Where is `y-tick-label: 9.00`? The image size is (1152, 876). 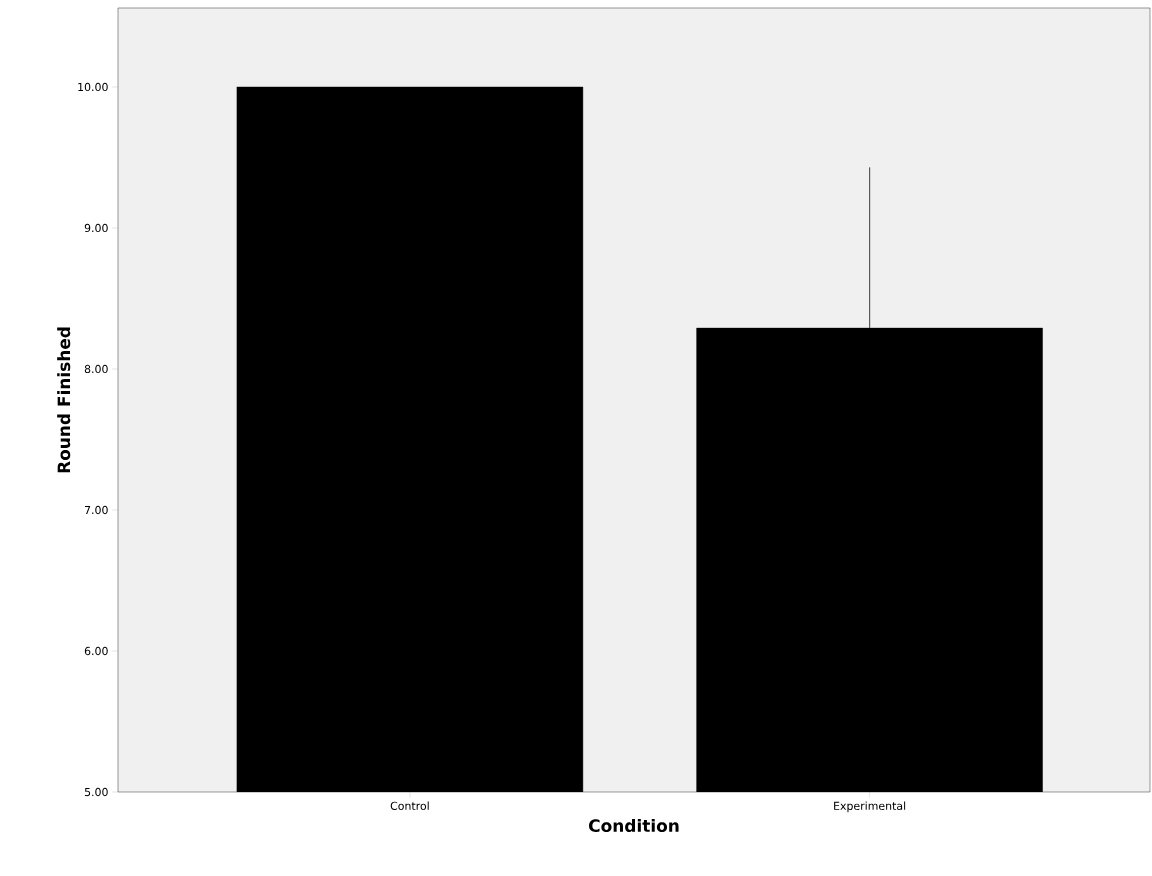 y-tick-label: 9.00 is located at coordinates (96, 228).